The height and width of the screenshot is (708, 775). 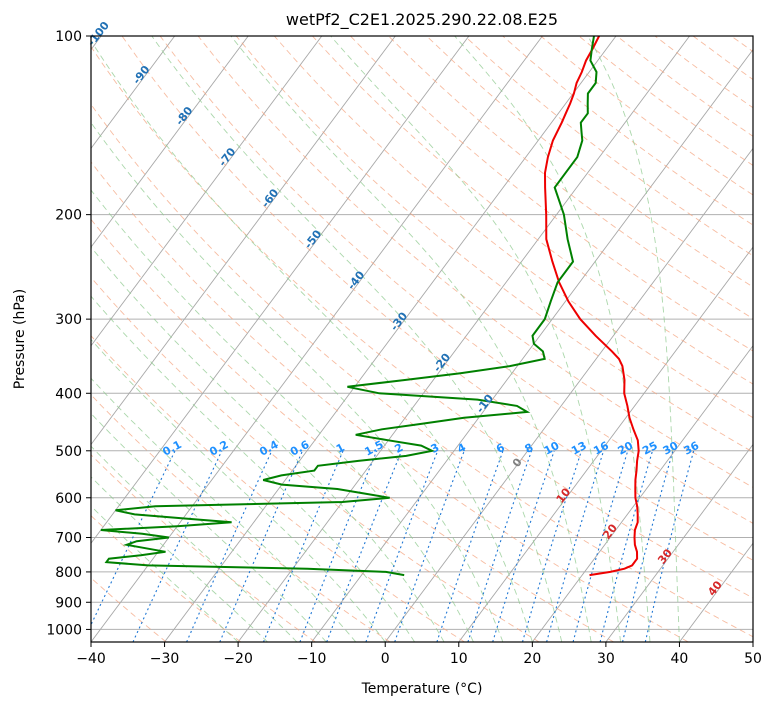 What do you see at coordinates (238, 659) in the screenshot?
I see `x-tick-label: −20` at bounding box center [238, 659].